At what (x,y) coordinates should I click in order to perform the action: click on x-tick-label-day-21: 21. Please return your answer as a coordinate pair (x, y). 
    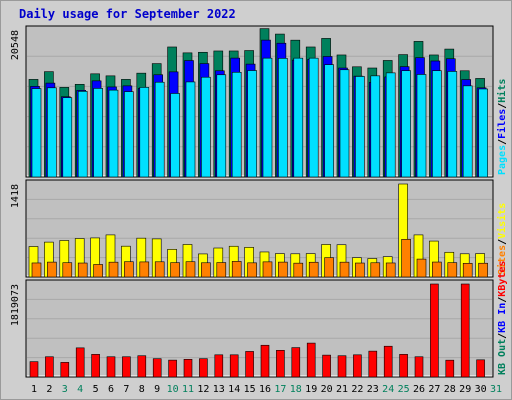
    Looking at the image, I should click on (342, 389).